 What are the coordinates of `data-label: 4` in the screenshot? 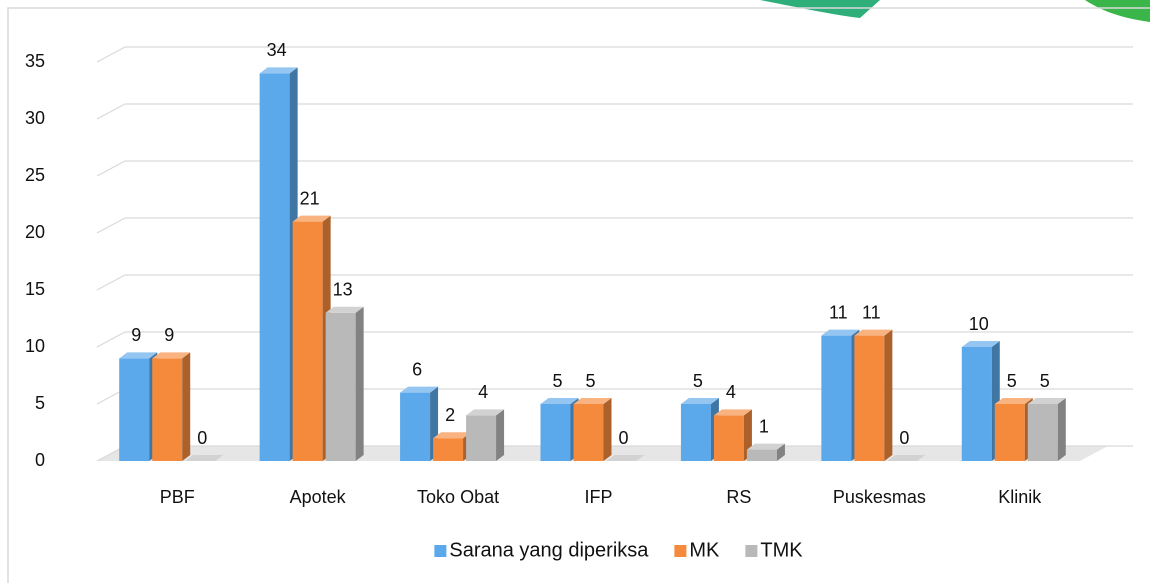 It's located at (483, 392).